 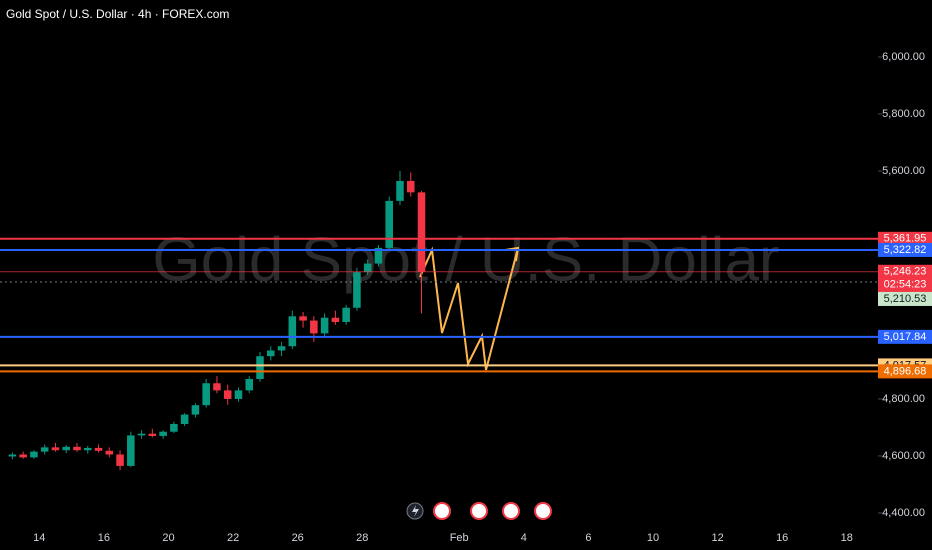 What do you see at coordinates (168, 538) in the screenshot?
I see `x-tick-label: 20` at bounding box center [168, 538].